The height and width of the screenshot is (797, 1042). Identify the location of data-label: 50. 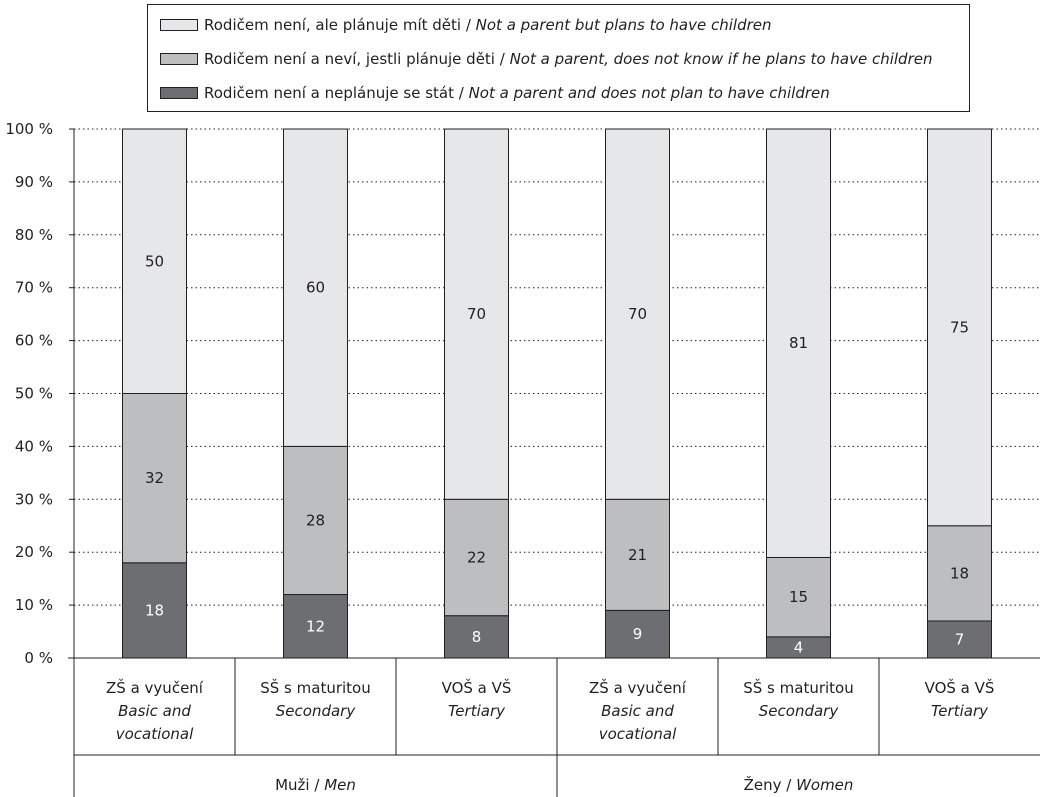
(154, 261).